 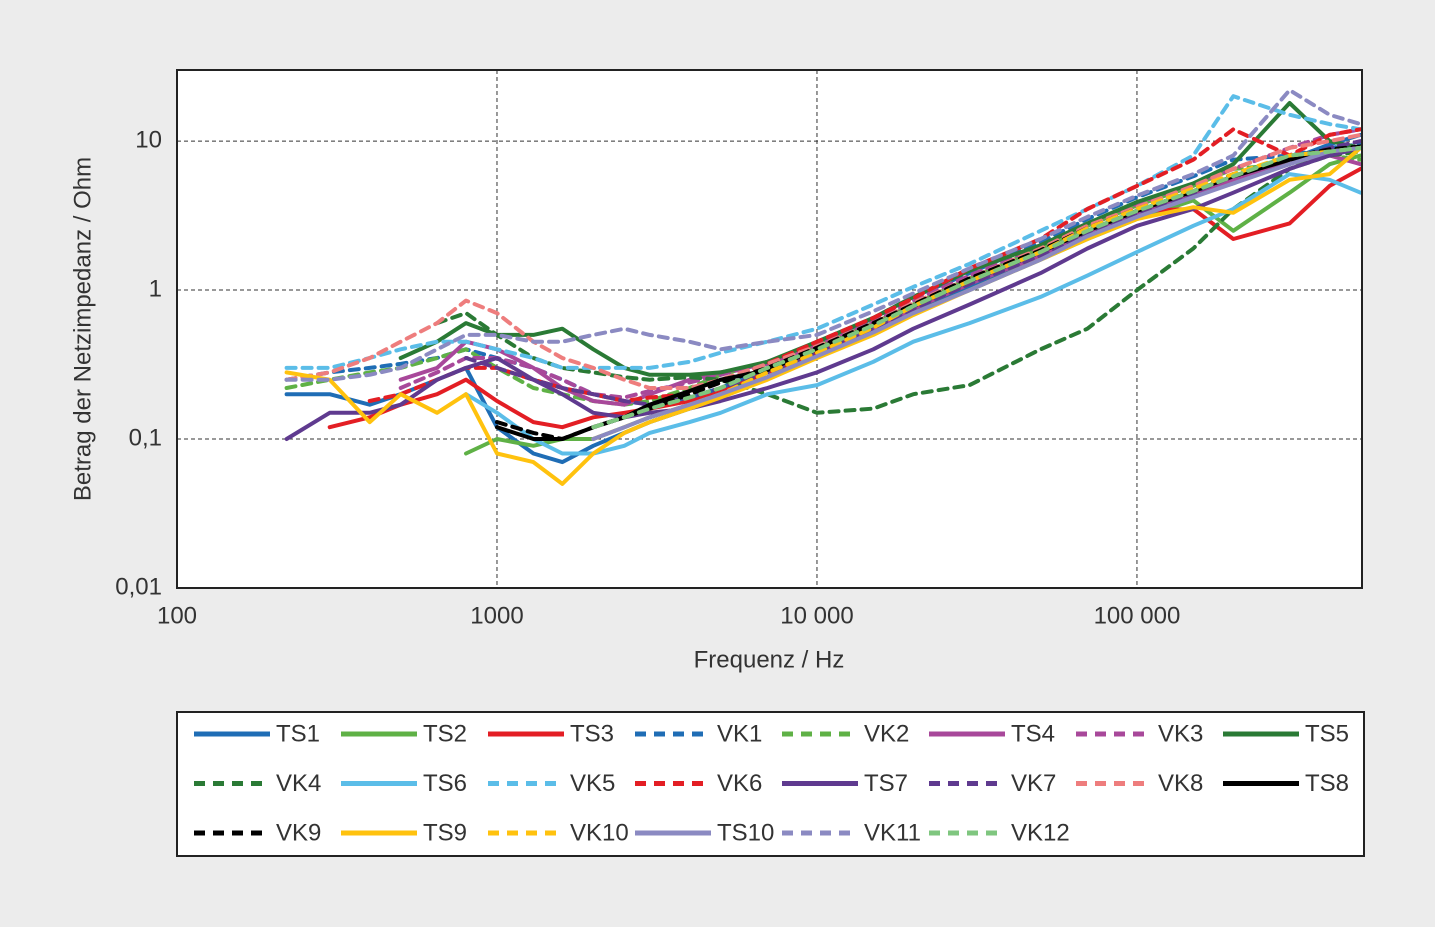 What do you see at coordinates (445, 832) in the screenshot?
I see `legend-label: TS9` at bounding box center [445, 832].